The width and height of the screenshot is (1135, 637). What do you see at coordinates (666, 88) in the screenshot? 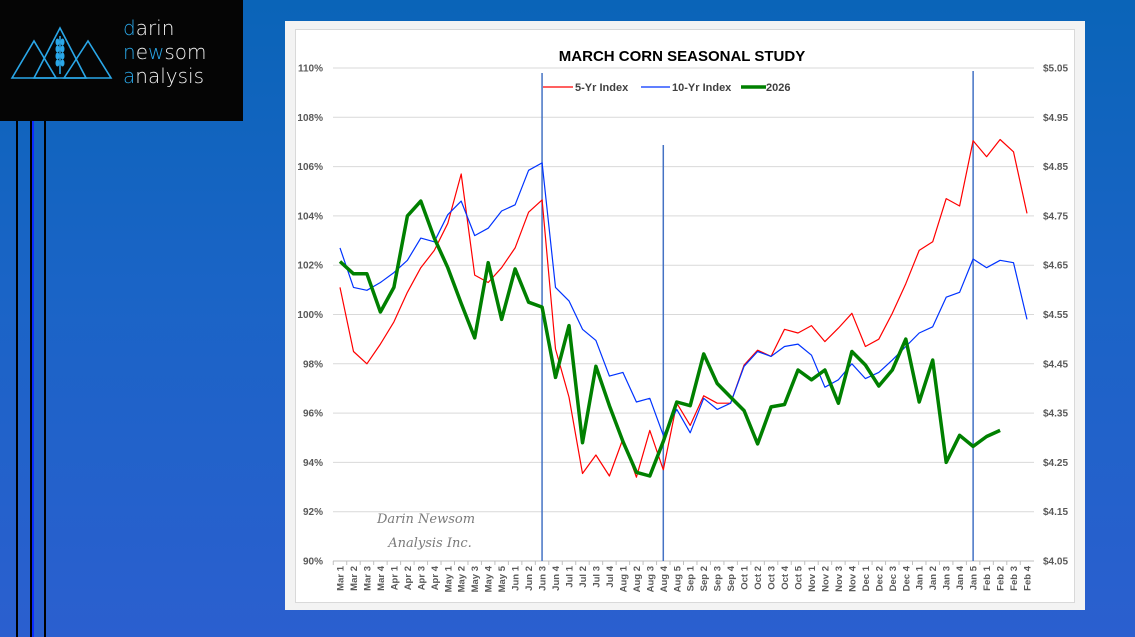
I see `legend: 5-Yr Index 10-Yr Index 2026` at bounding box center [666, 88].